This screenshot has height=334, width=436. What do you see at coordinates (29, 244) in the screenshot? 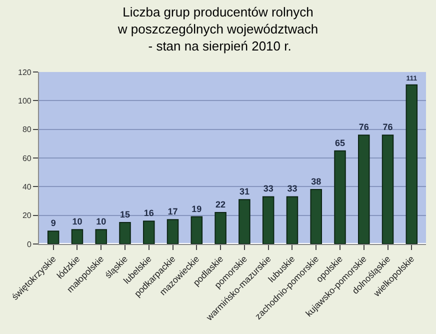
I see `y-tick-label: 0` at bounding box center [29, 244].